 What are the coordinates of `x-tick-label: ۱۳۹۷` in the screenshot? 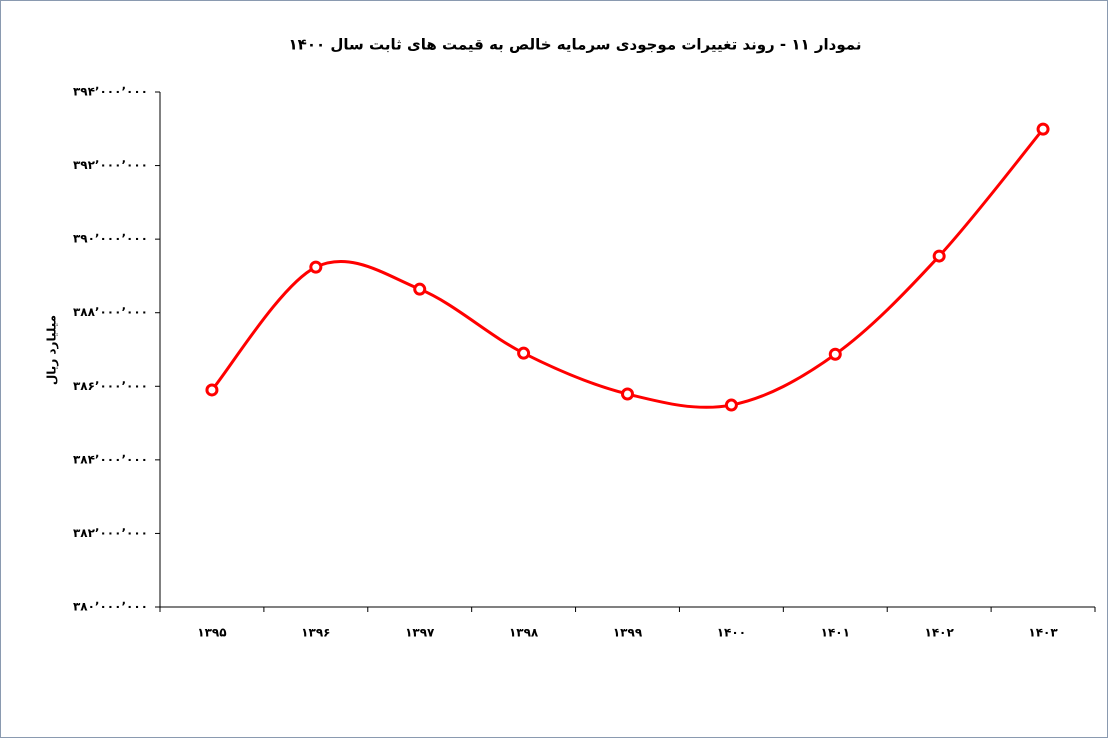 It's located at (420, 633).